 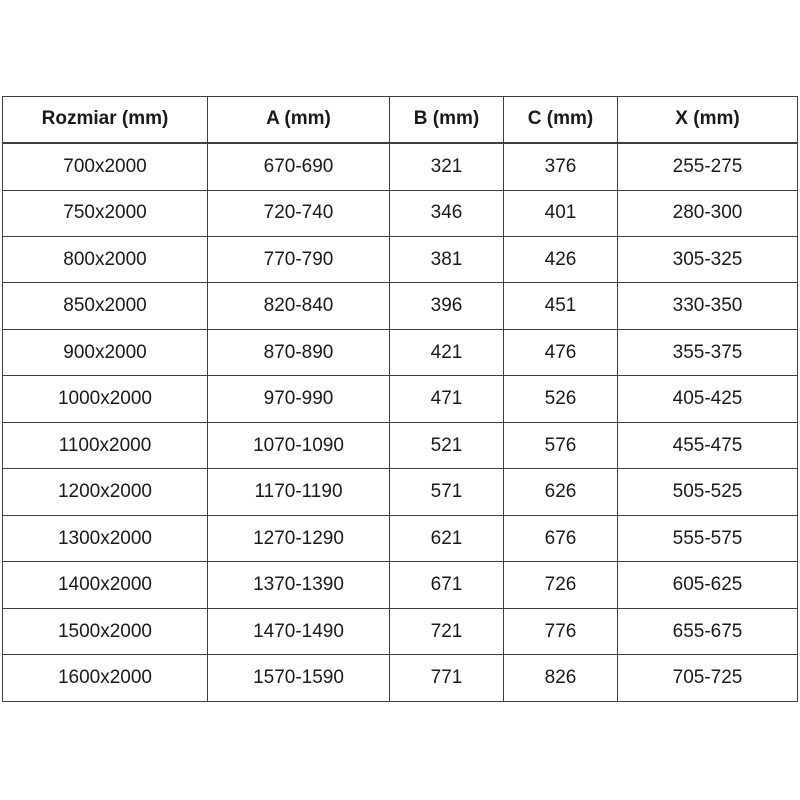 I want to click on table-row: 1100x2000 1070-1090 521 576 455-475, so click(x=400, y=445).